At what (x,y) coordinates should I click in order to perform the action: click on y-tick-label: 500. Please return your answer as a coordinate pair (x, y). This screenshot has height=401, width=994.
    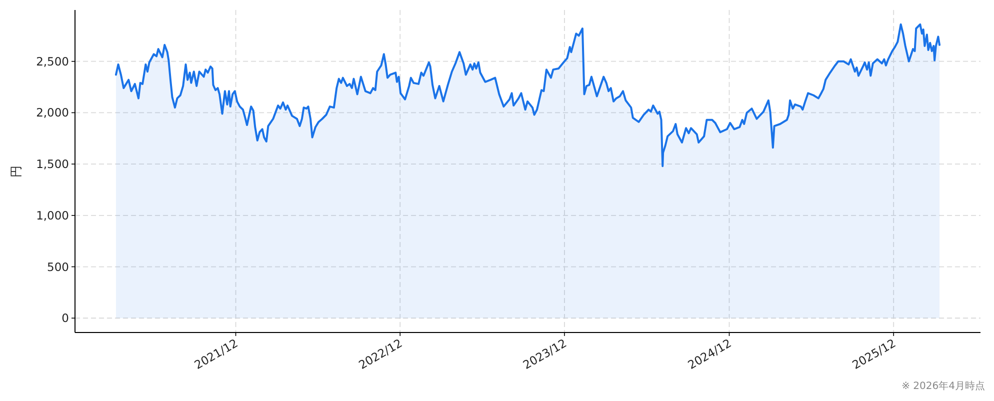
    Looking at the image, I should click on (58, 267).